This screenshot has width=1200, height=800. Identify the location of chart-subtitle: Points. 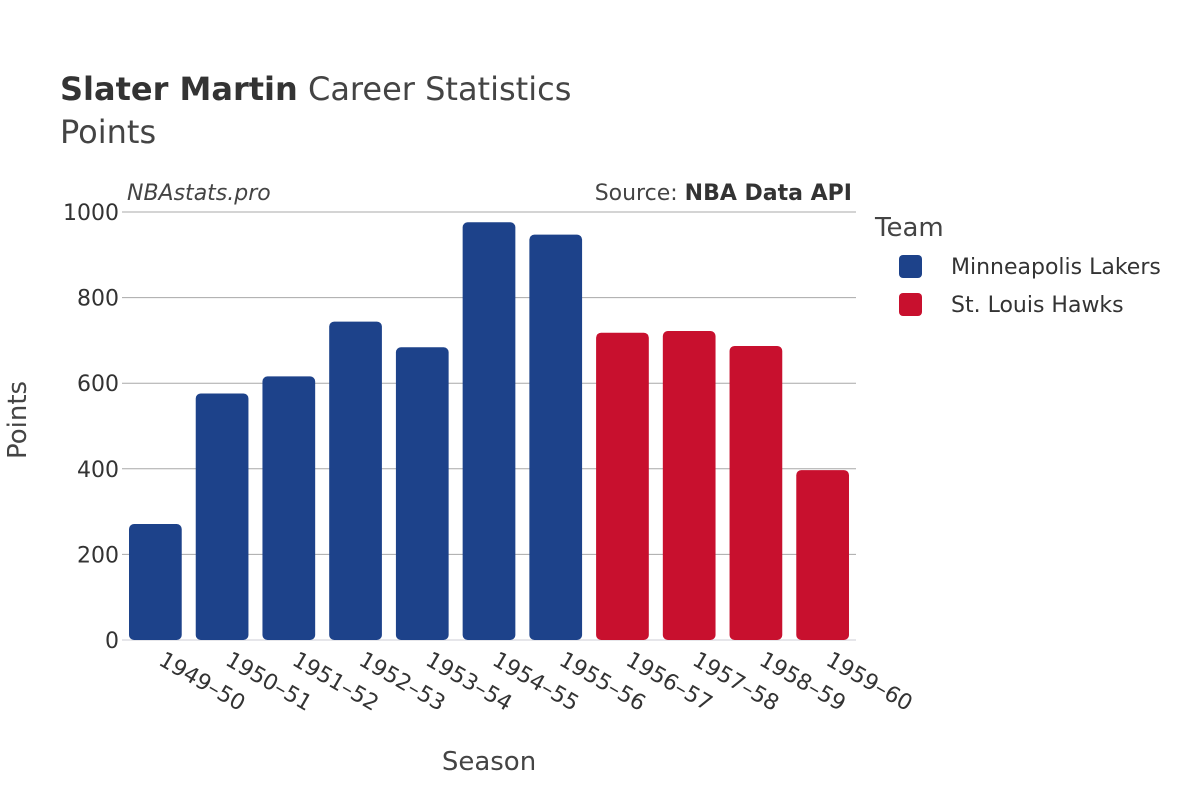
(108, 132).